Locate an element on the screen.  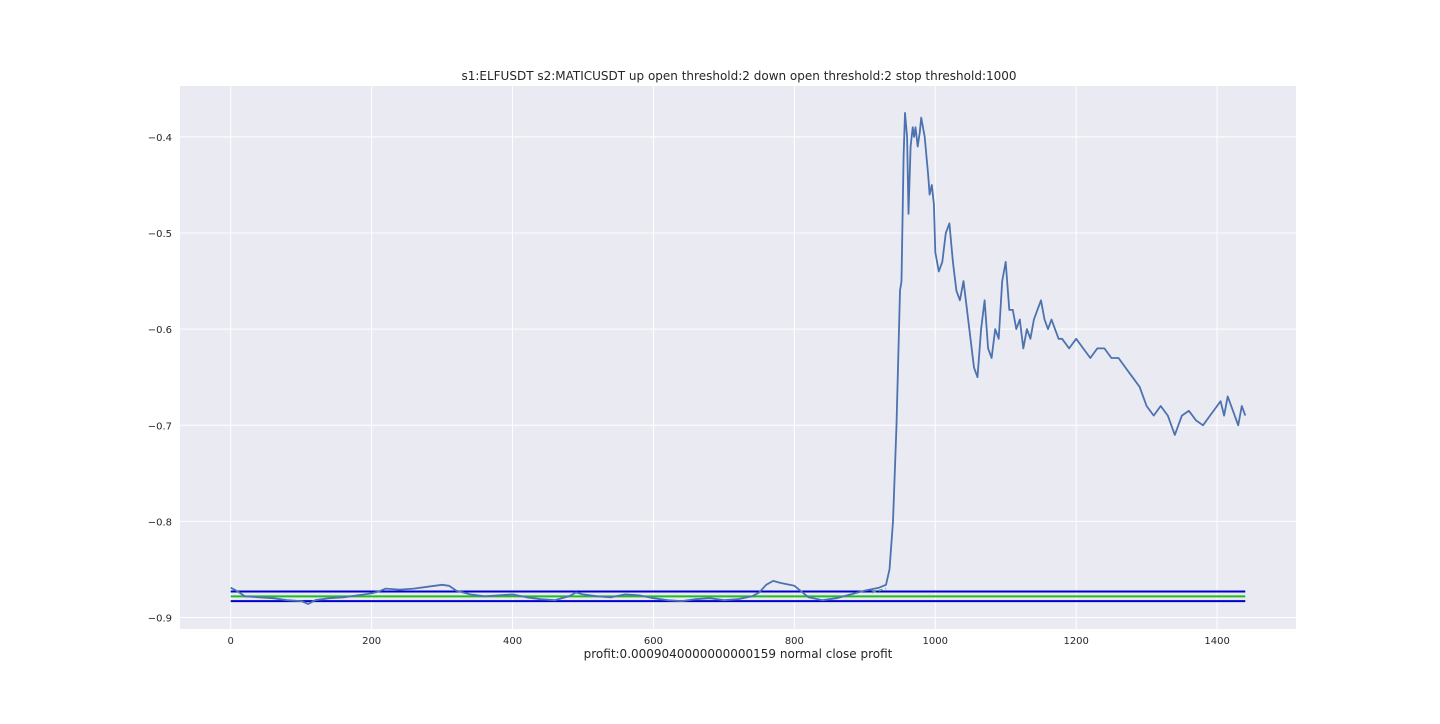
x-tick-label: 600 is located at coordinates (653, 641).